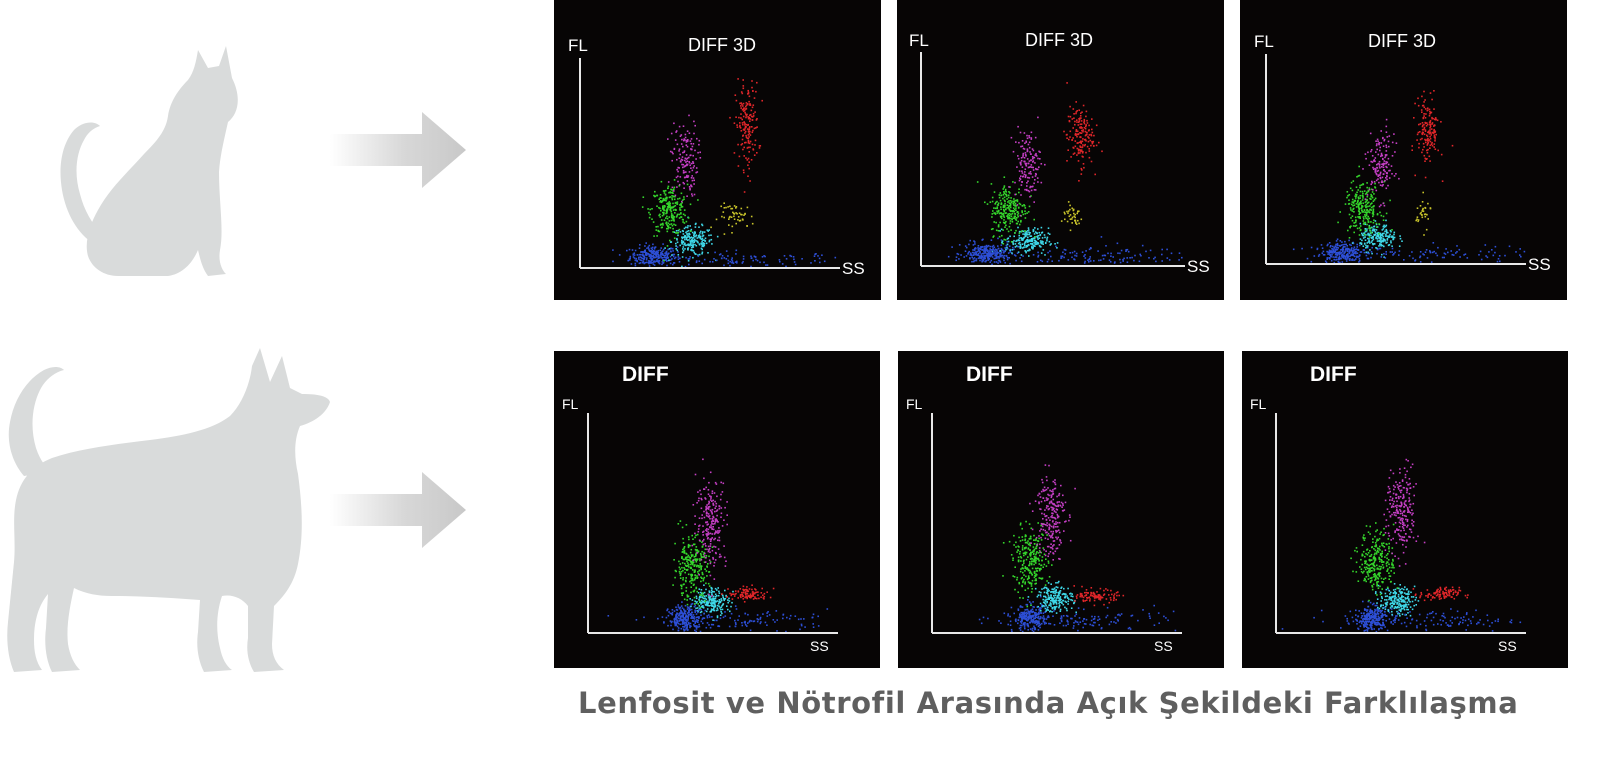 This screenshot has width=1600, height=757. Describe the element at coordinates (1059, 40) in the screenshot. I see `panel-title: DIFF 3D` at that location.